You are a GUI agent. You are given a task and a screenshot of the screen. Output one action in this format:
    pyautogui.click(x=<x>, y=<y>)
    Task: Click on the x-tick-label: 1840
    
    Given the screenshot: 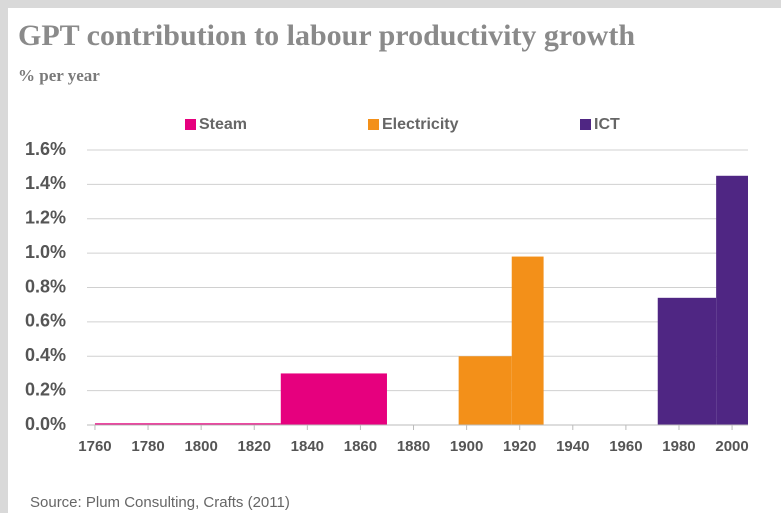 What is the action you would take?
    pyautogui.click(x=307, y=446)
    